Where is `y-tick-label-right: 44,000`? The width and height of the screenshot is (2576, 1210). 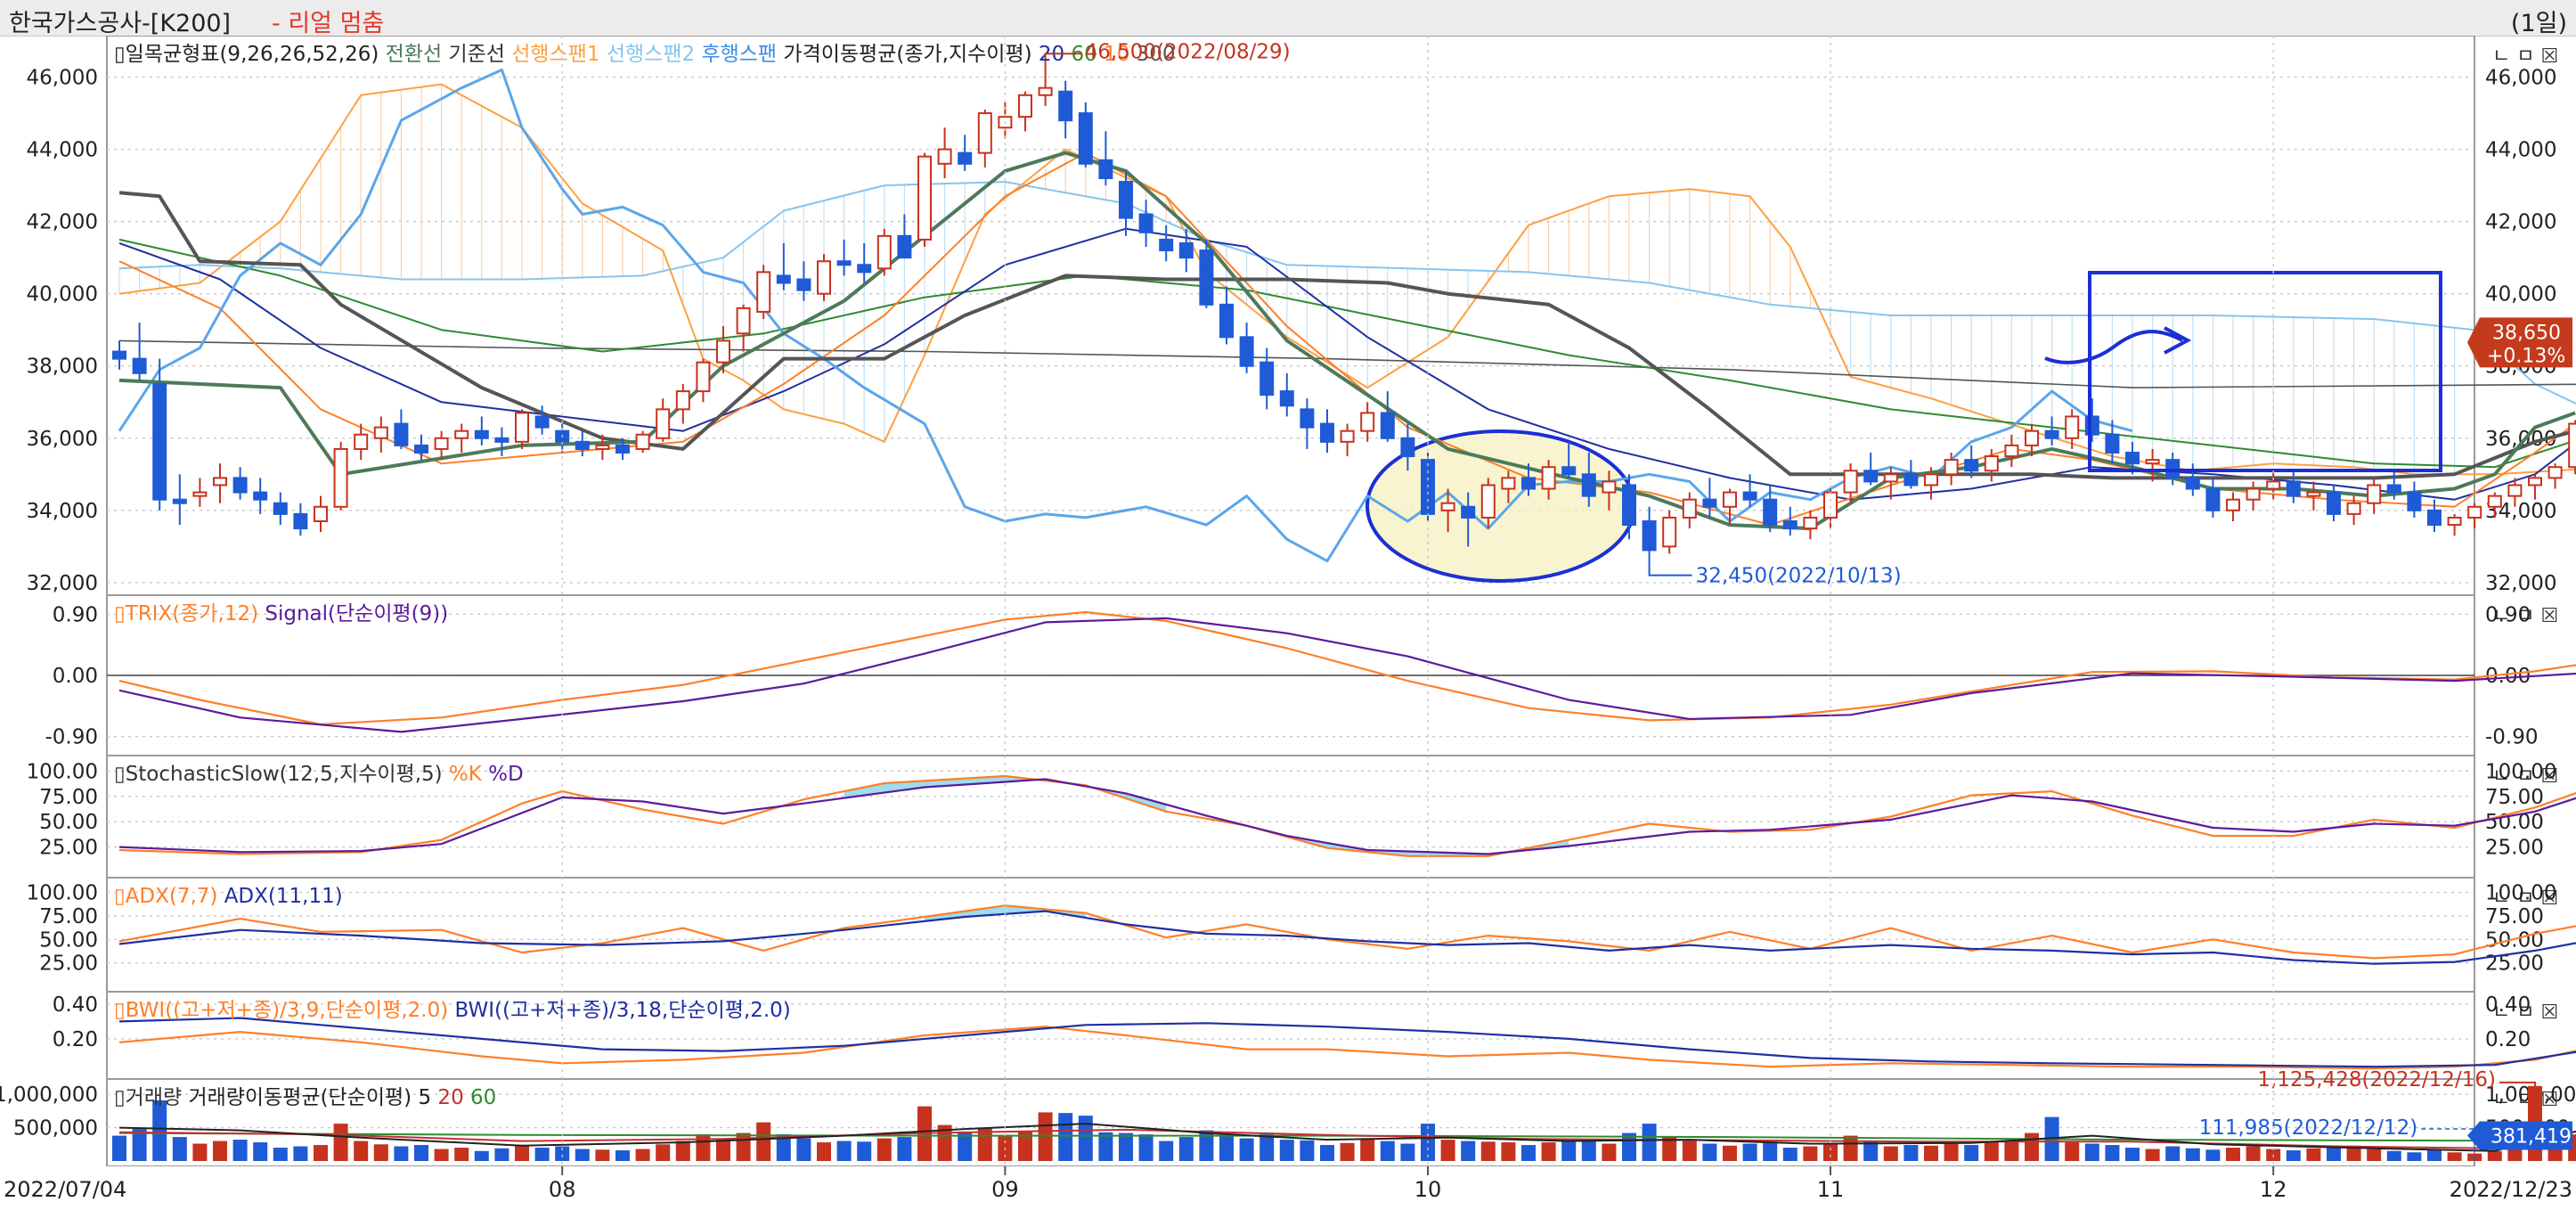 y-tick-label-right: 44,000 is located at coordinates (2520, 151).